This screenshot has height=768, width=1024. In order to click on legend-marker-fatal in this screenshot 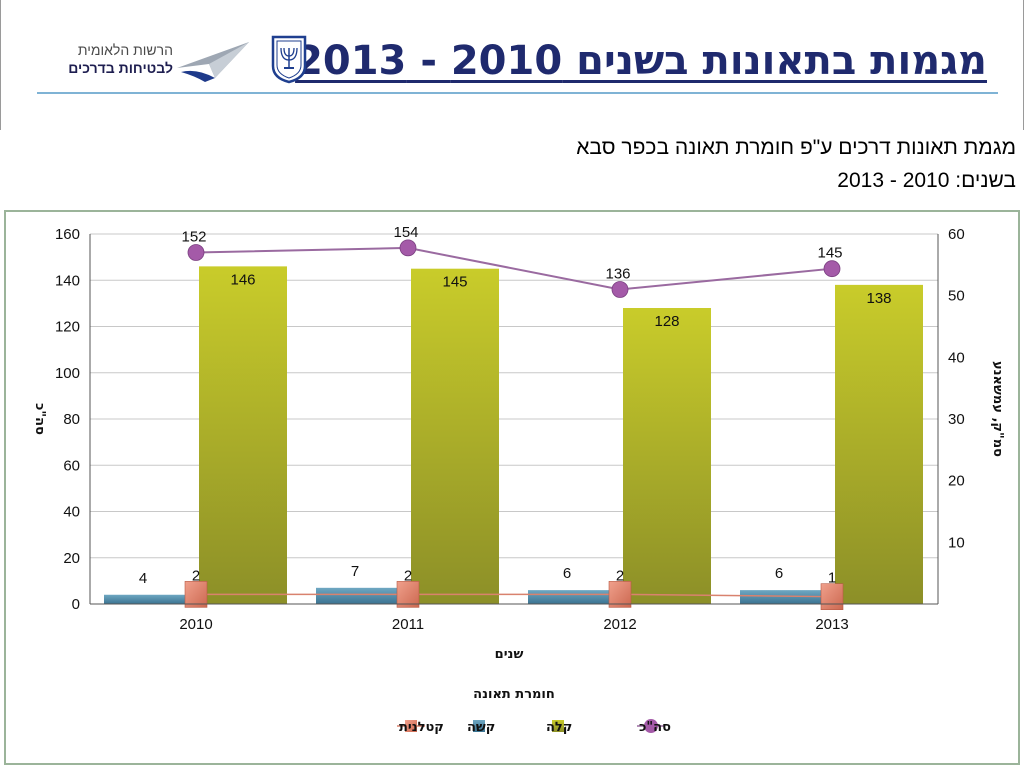, I will do `click(411, 726)`.